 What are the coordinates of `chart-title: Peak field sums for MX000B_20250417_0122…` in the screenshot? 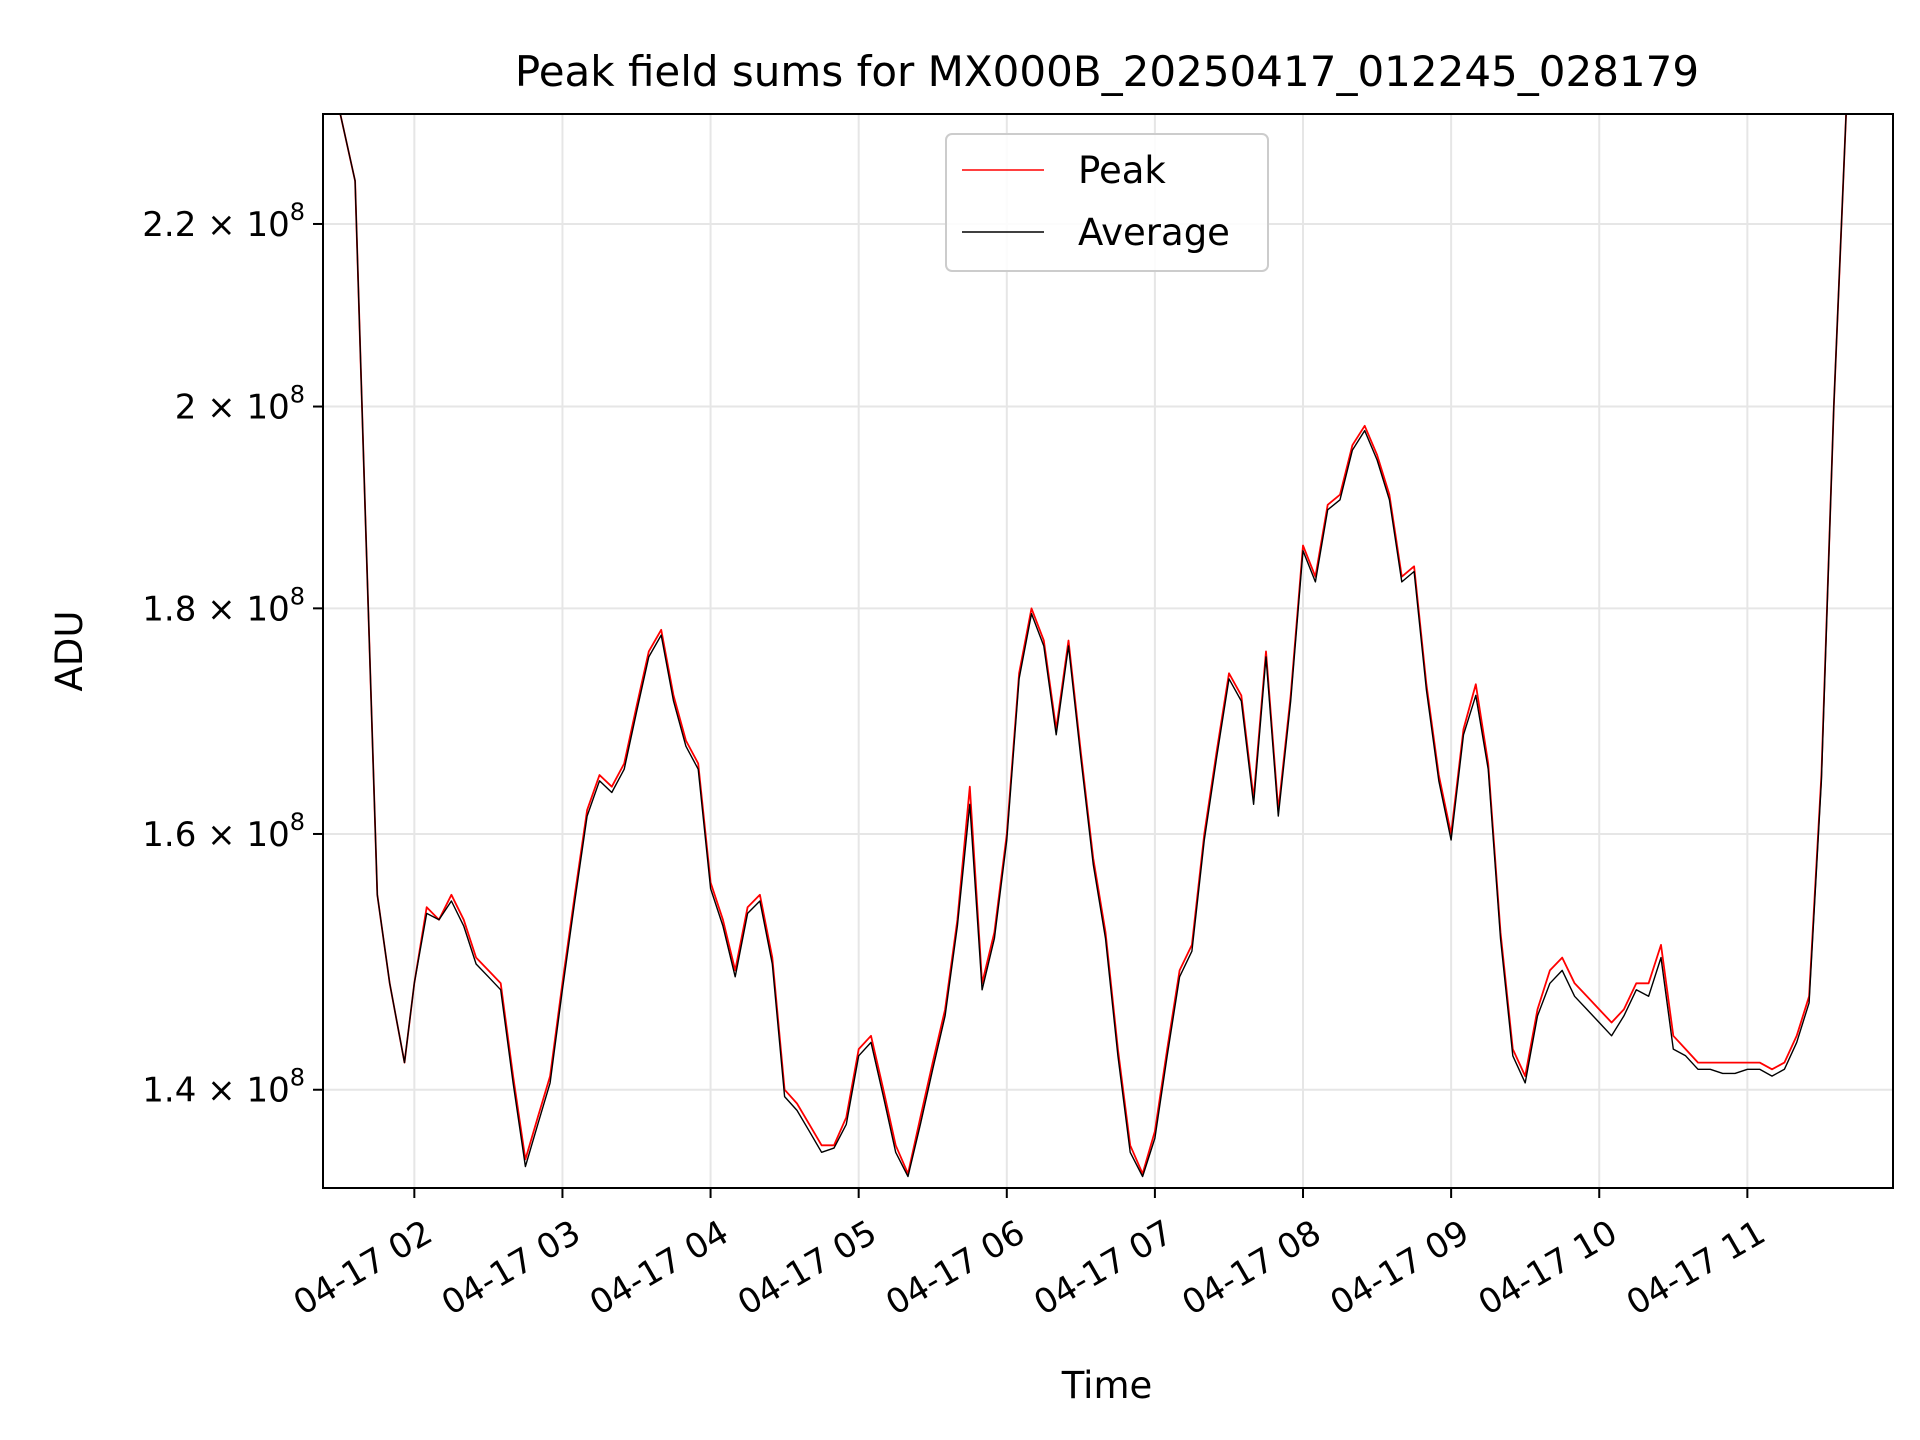 It's located at (1107, 71).